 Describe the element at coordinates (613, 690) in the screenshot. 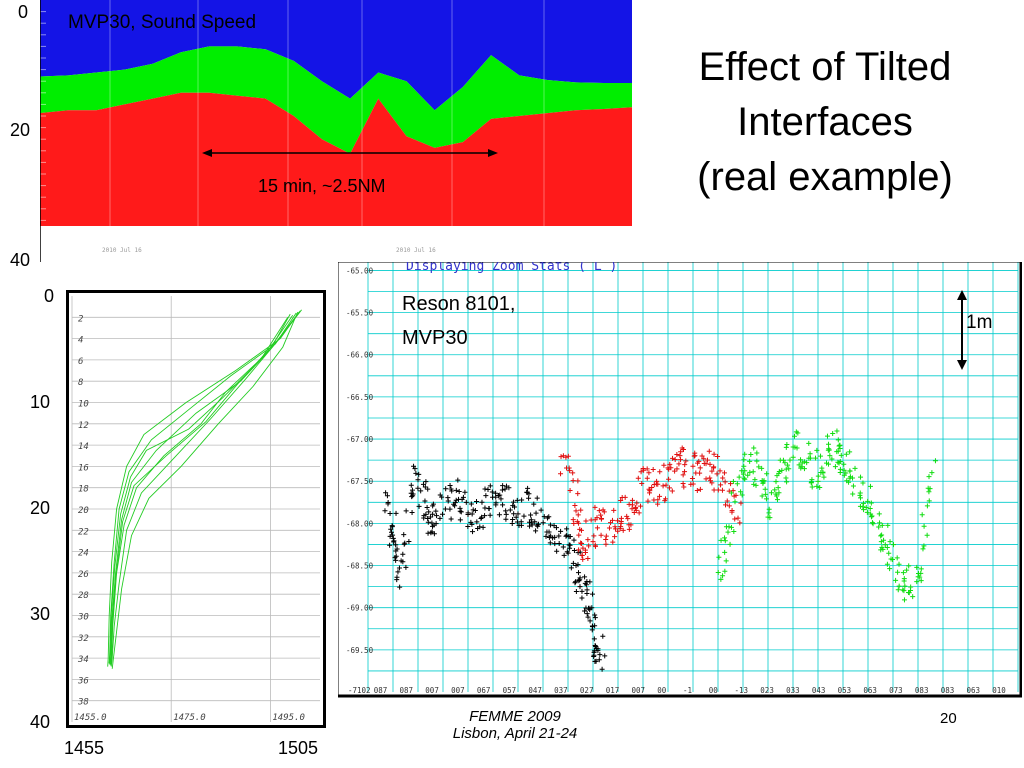

I see `scatter-x-tick-label: 017` at that location.